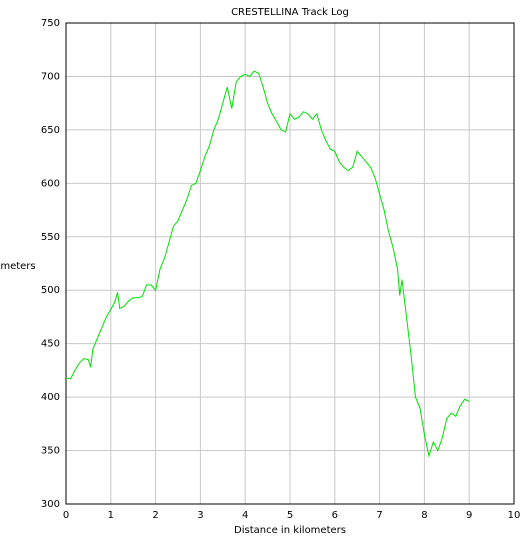 This screenshot has height=537, width=531. Describe the element at coordinates (50, 397) in the screenshot. I see `y-tick-label: 400` at that location.